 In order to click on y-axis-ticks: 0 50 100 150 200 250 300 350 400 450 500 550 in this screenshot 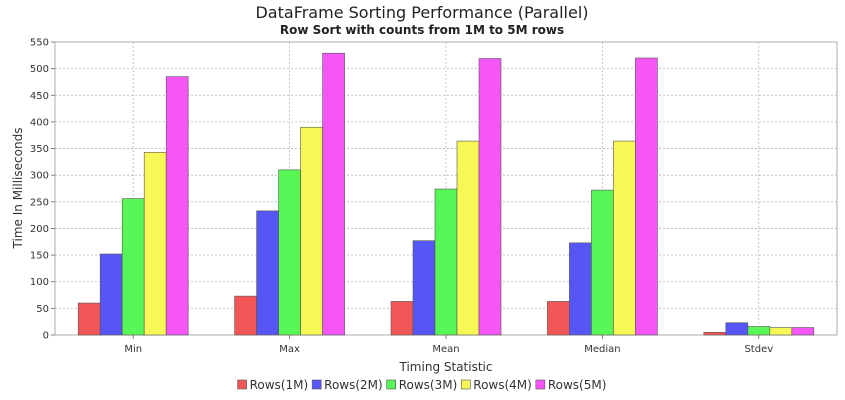, I will do `click(42, 190)`.